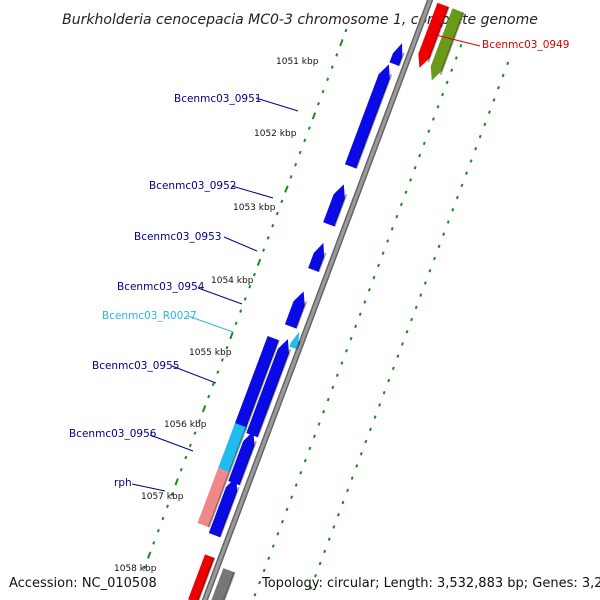 This screenshot has height=600, width=600. I want to click on gene-label-bcenmc03-0949: Bcenmc03_0949, so click(525, 45).